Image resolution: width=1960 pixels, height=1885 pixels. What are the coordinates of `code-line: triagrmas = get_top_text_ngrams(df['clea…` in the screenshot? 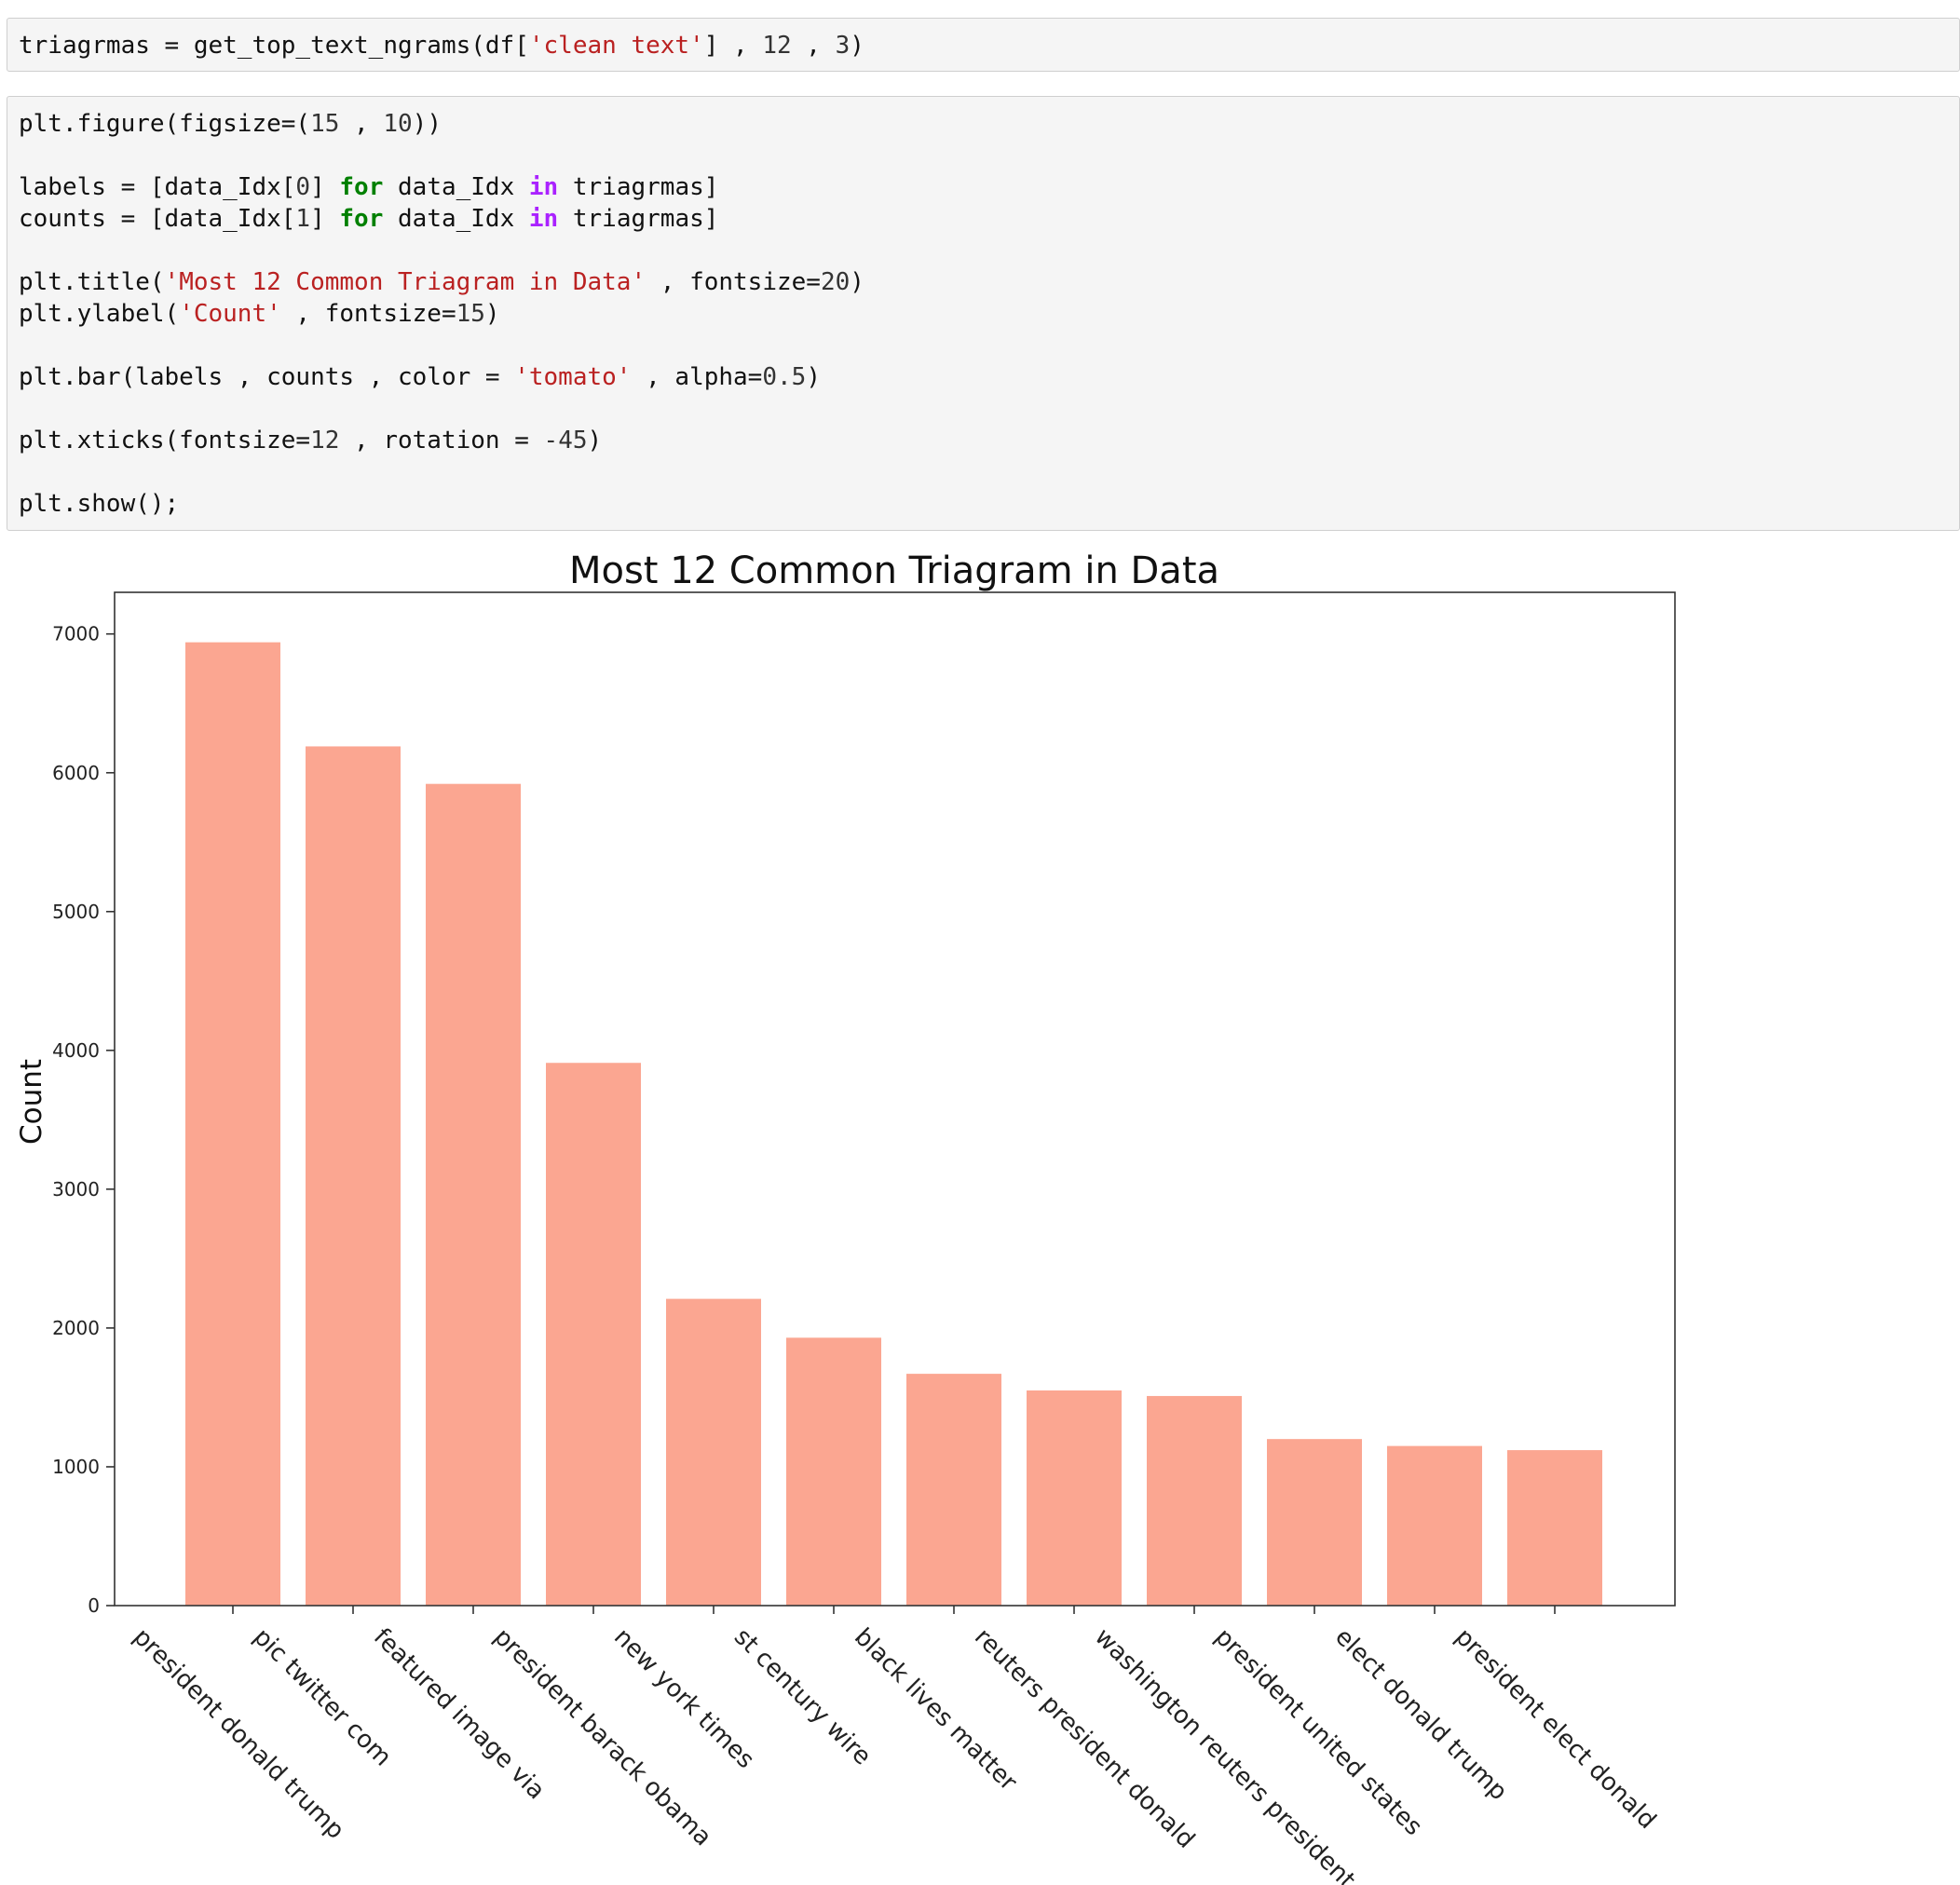 It's located at (989, 45).